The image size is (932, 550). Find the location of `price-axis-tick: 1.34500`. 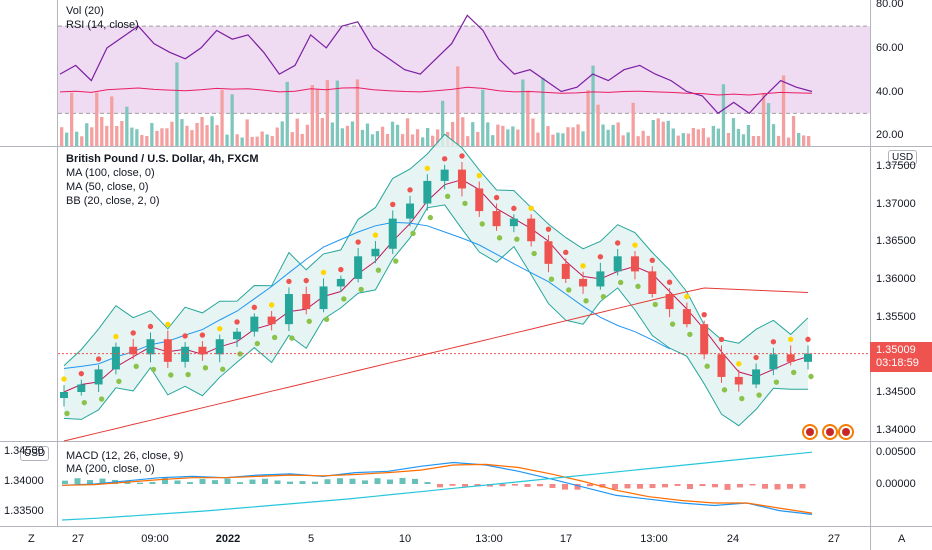

price-axis-tick: 1.34500 is located at coordinates (896, 392).